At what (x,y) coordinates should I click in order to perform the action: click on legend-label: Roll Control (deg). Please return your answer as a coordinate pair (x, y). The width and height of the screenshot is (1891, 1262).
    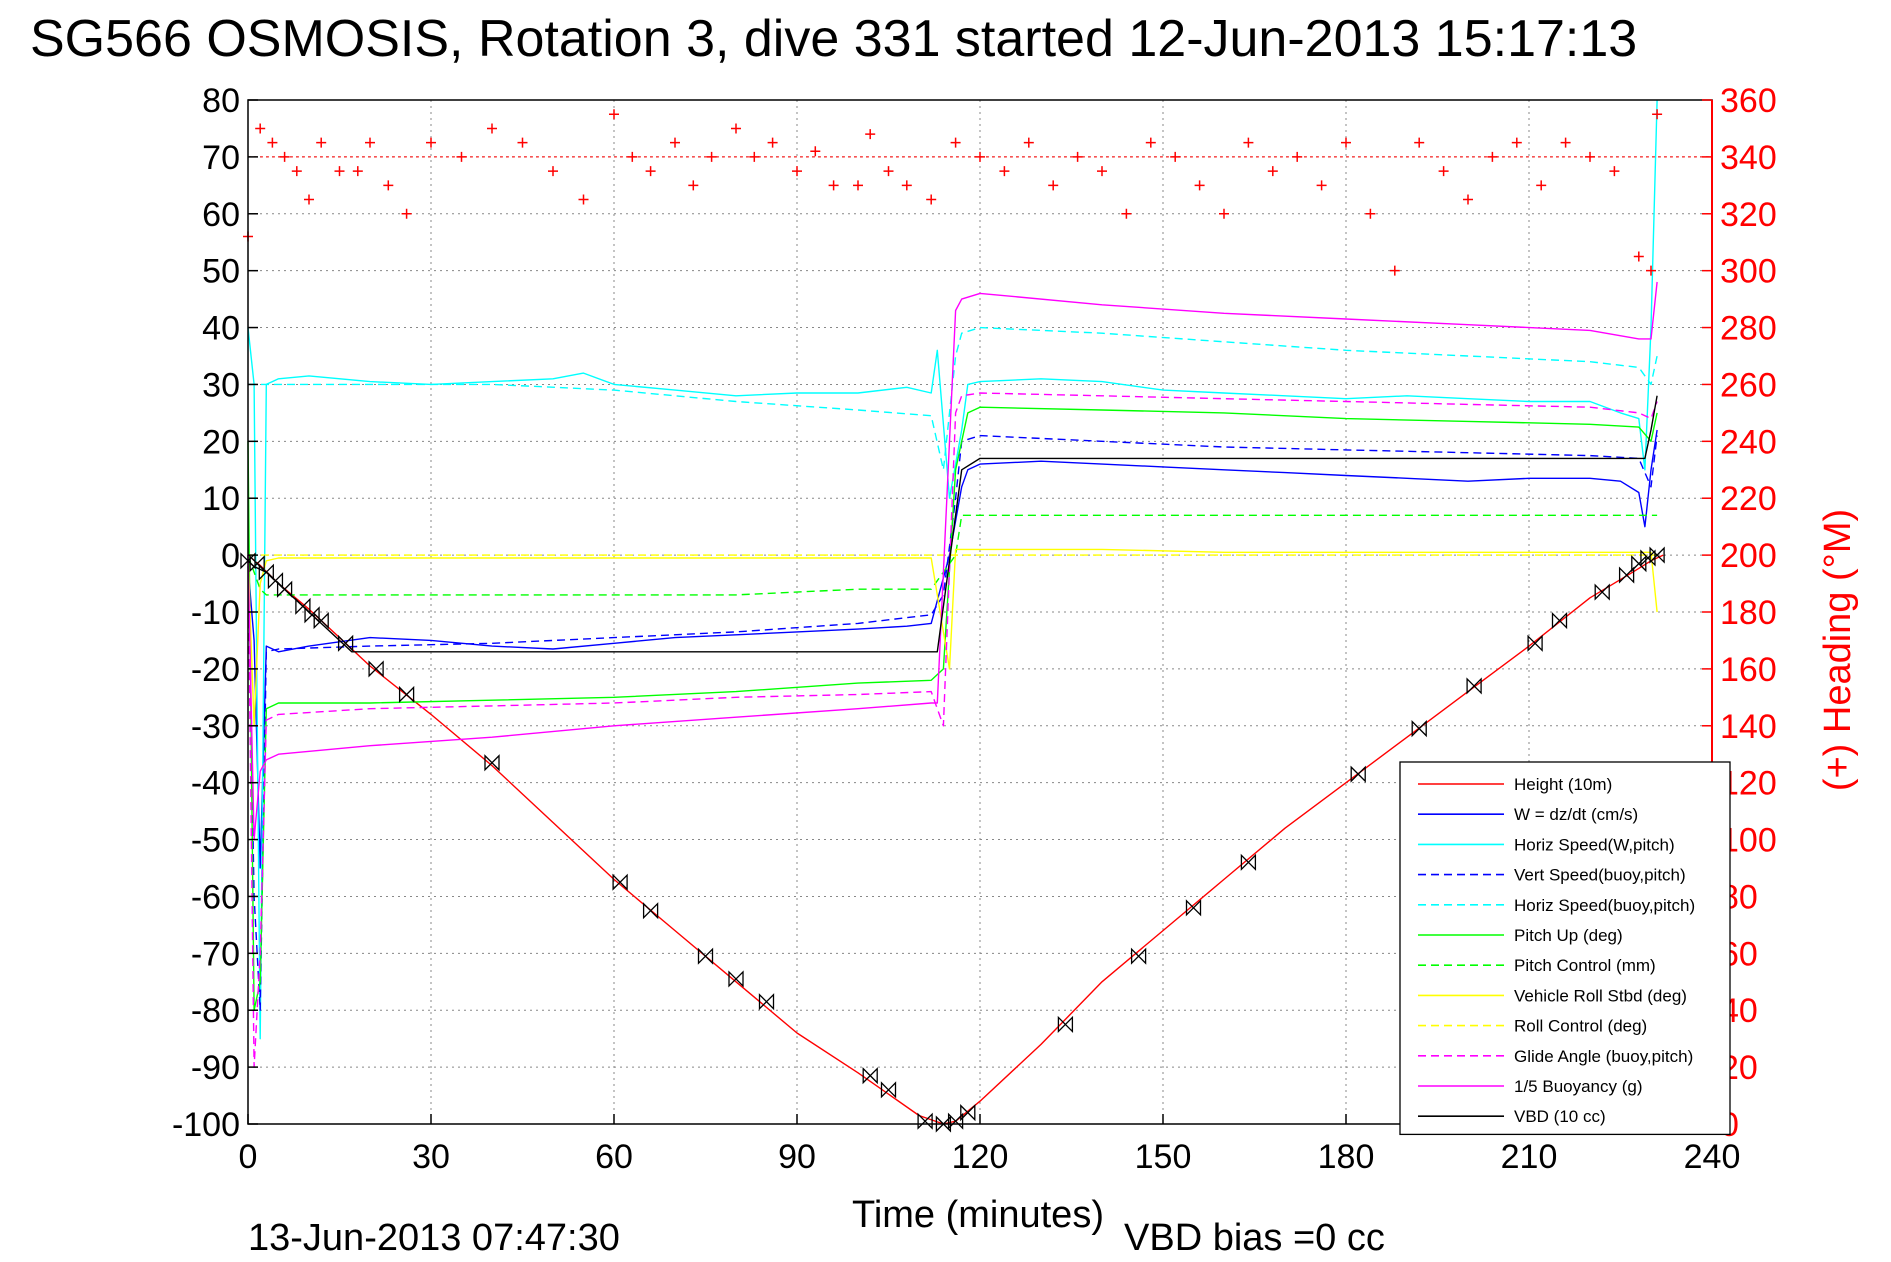
    Looking at the image, I should click on (1580, 1026).